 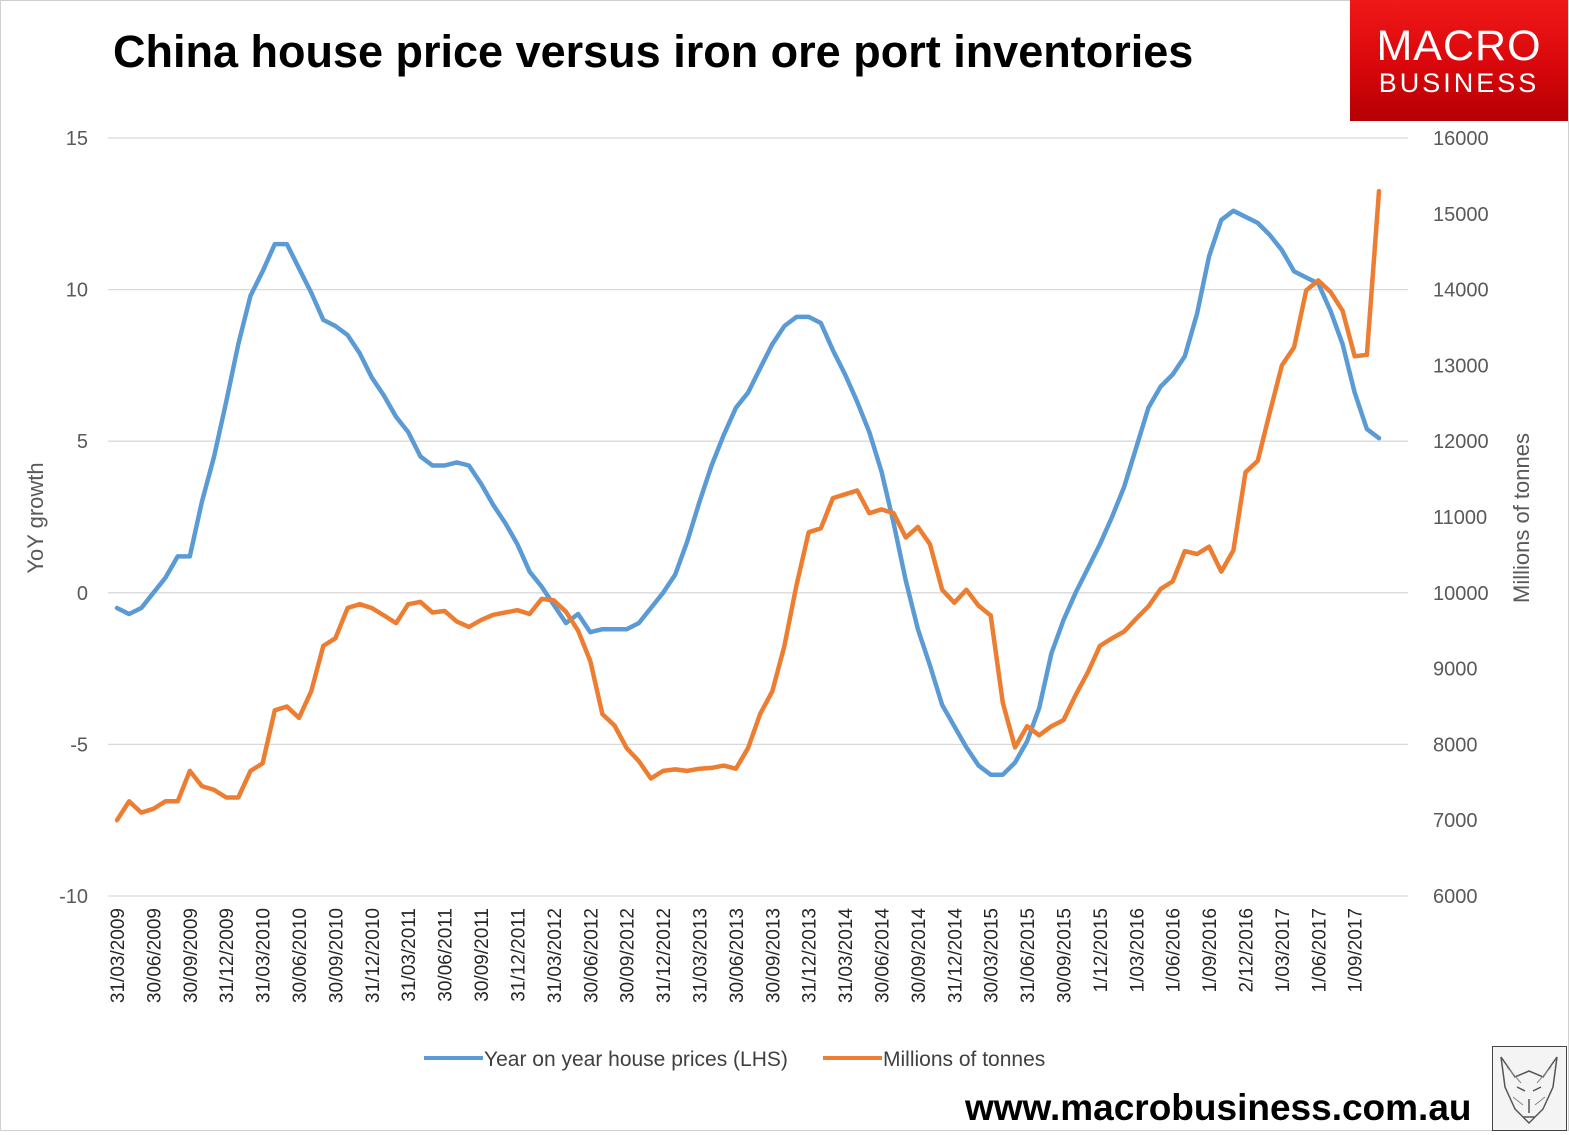 I want to click on x-tick-label: 31/12/2010, so click(x=373, y=955).